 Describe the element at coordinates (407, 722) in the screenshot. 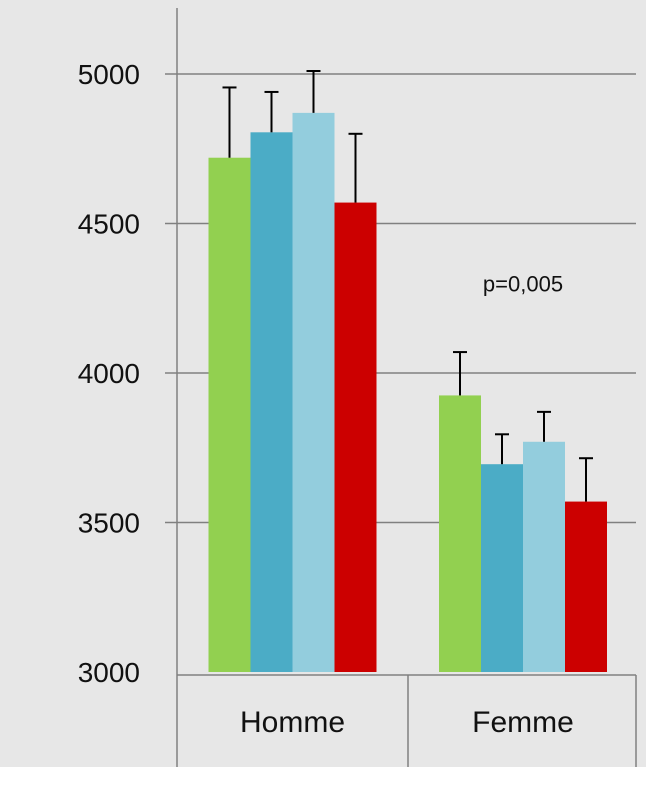

I see `category-labels: Homme Femme` at that location.